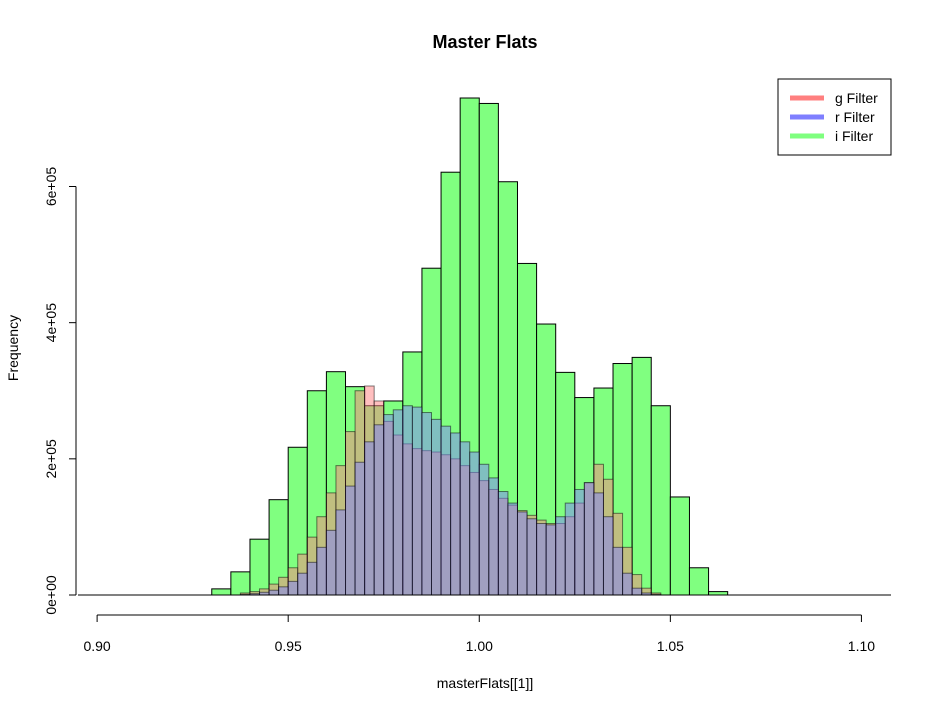 The width and height of the screenshot is (932, 713). I want to click on y-tick-label: 0e+00, so click(51, 595).